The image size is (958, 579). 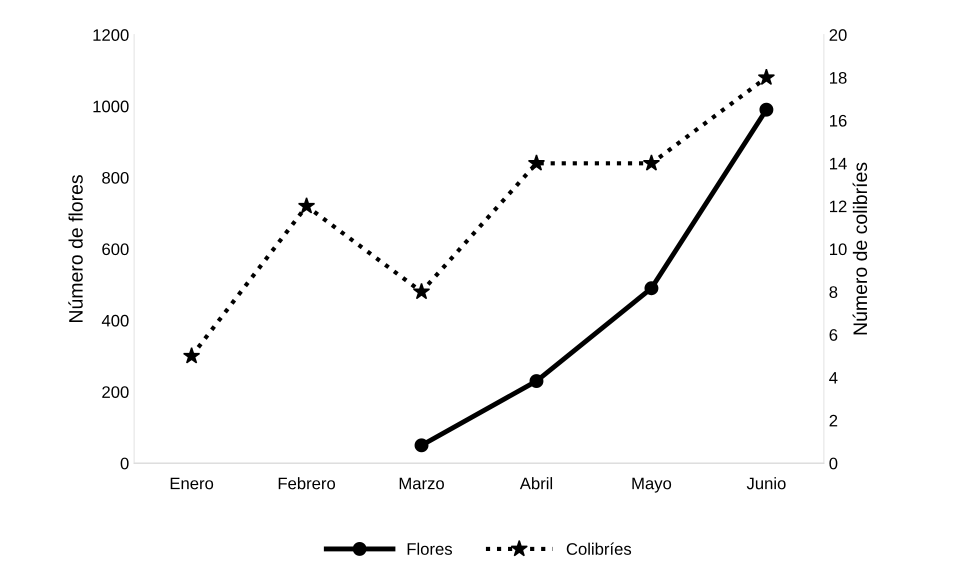 What do you see at coordinates (536, 483) in the screenshot?
I see `x-tick-label: Abril` at bounding box center [536, 483].